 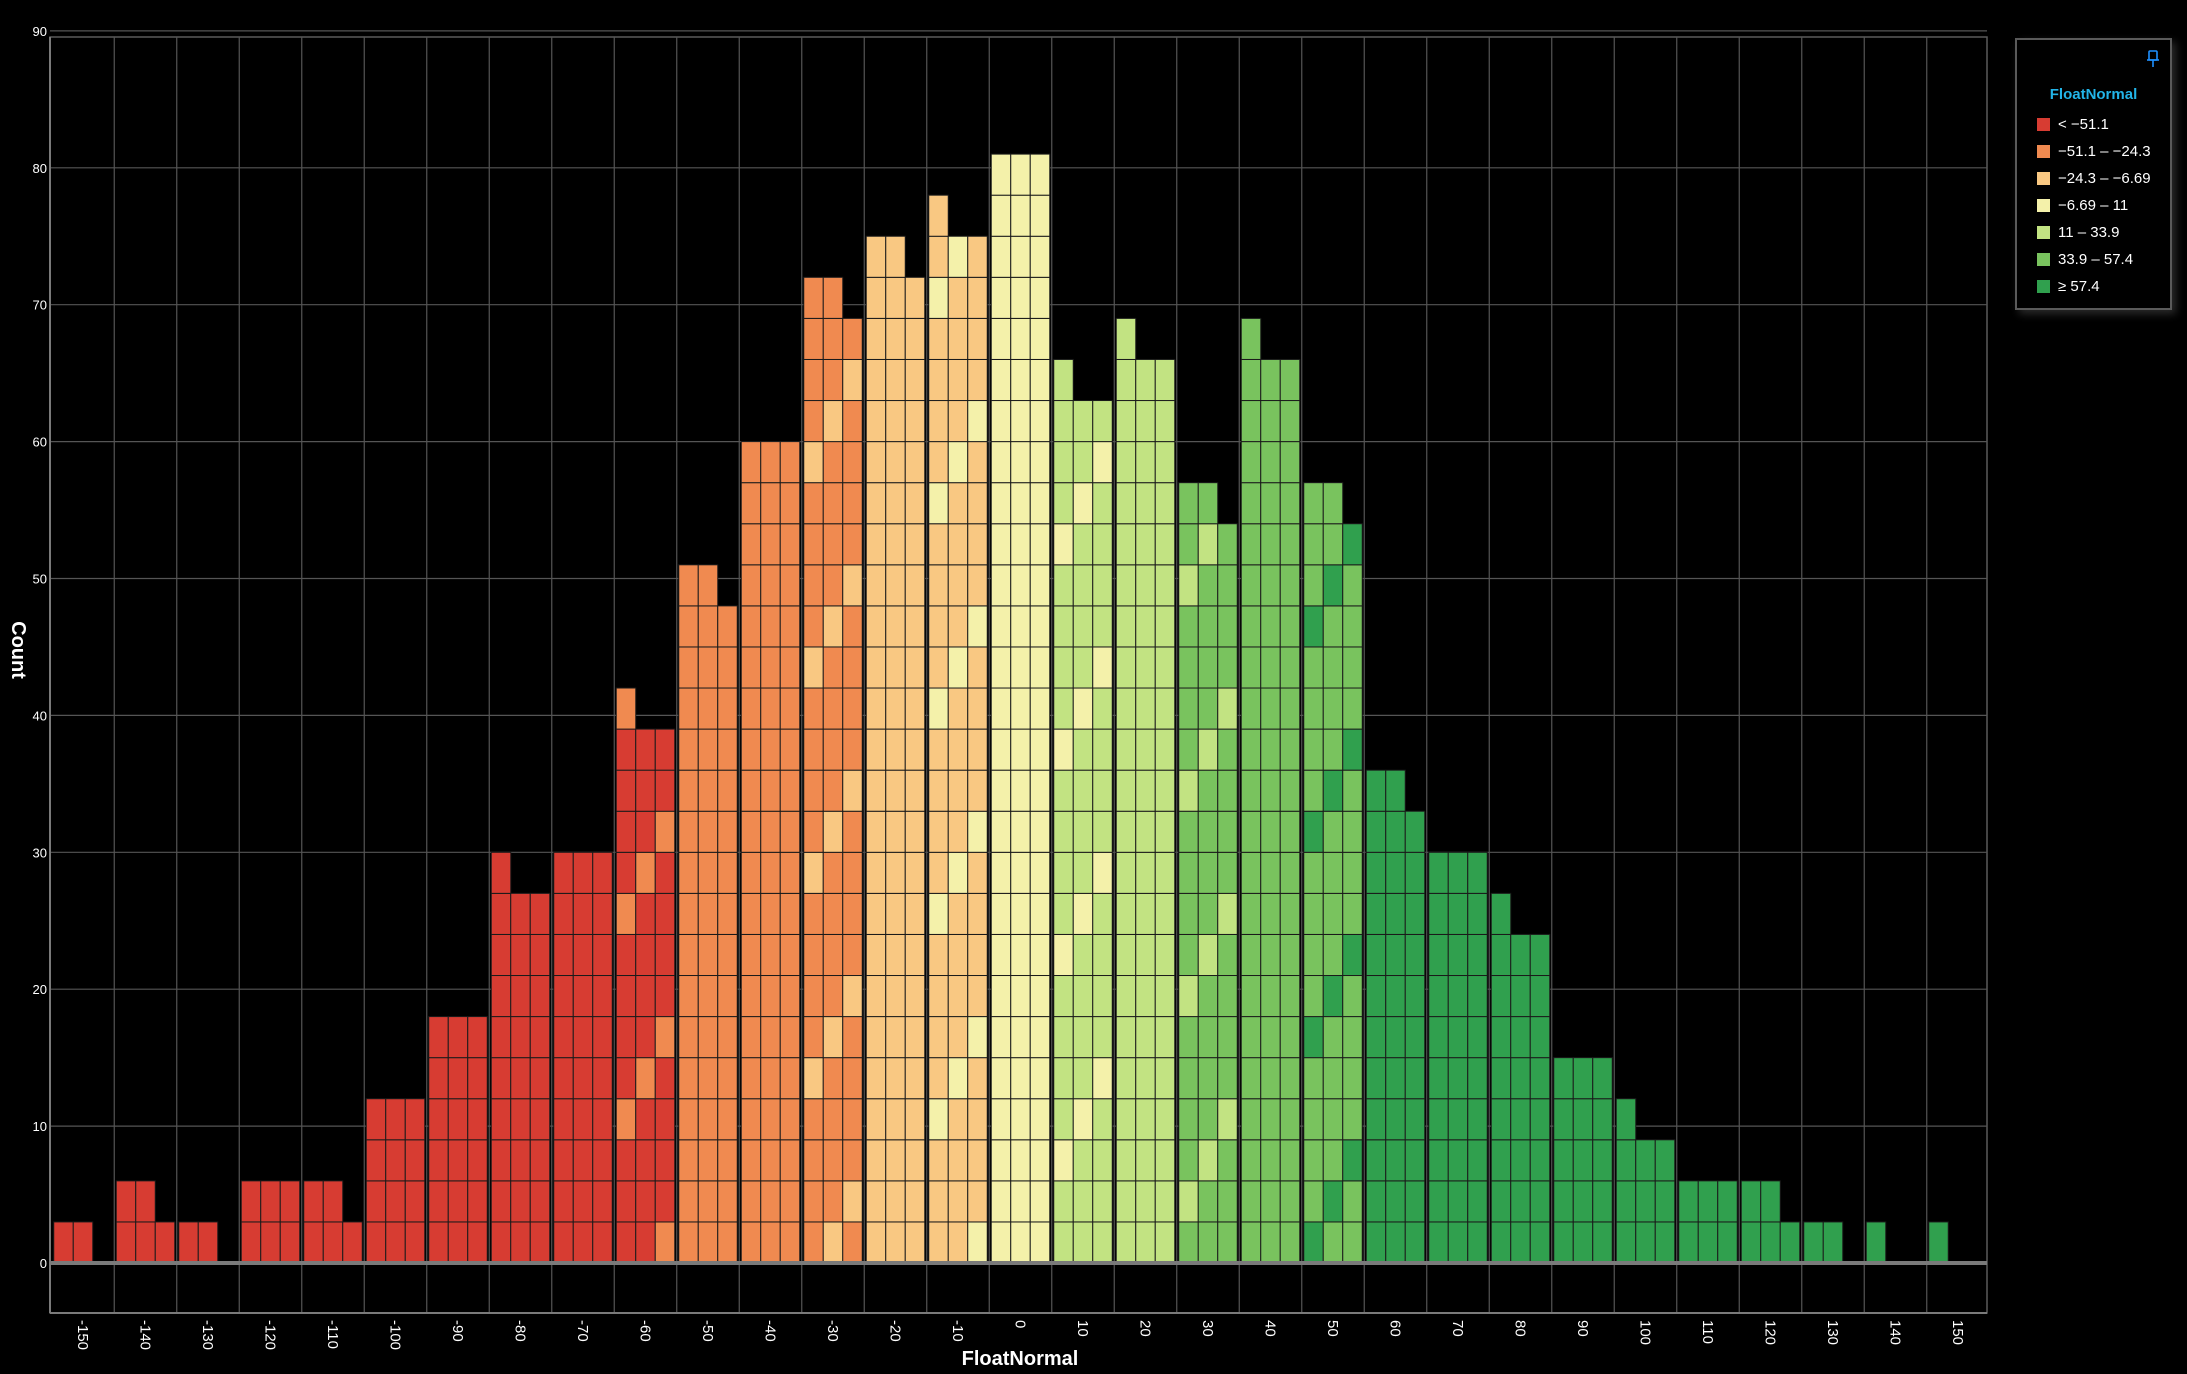 What do you see at coordinates (2094, 151) in the screenshot?
I see `legend-item: −51.1 – −24.3` at bounding box center [2094, 151].